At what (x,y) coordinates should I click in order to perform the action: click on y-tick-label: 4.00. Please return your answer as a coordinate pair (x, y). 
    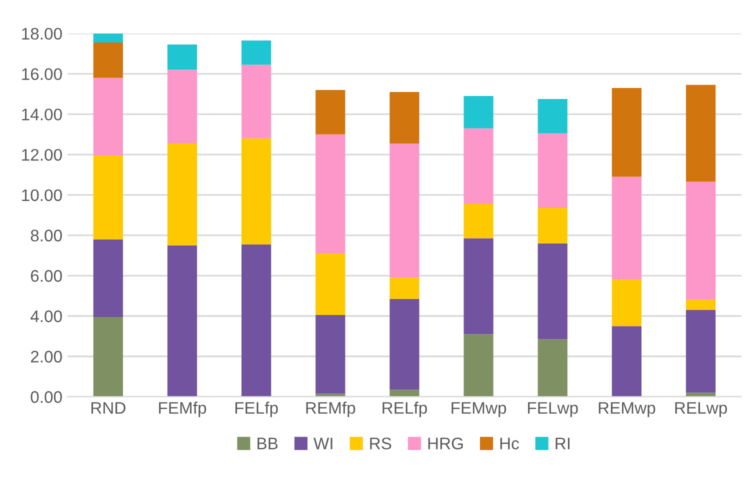
    Looking at the image, I should click on (46, 316).